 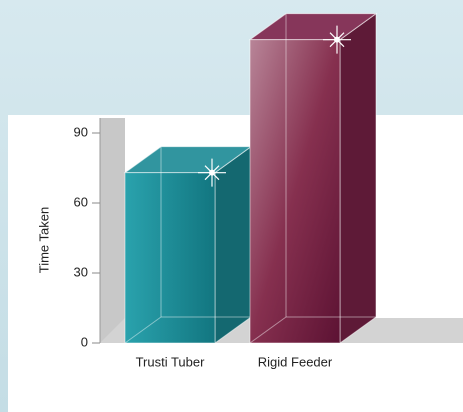 What do you see at coordinates (81, 271) in the screenshot?
I see `y-tick-label: 30` at bounding box center [81, 271].